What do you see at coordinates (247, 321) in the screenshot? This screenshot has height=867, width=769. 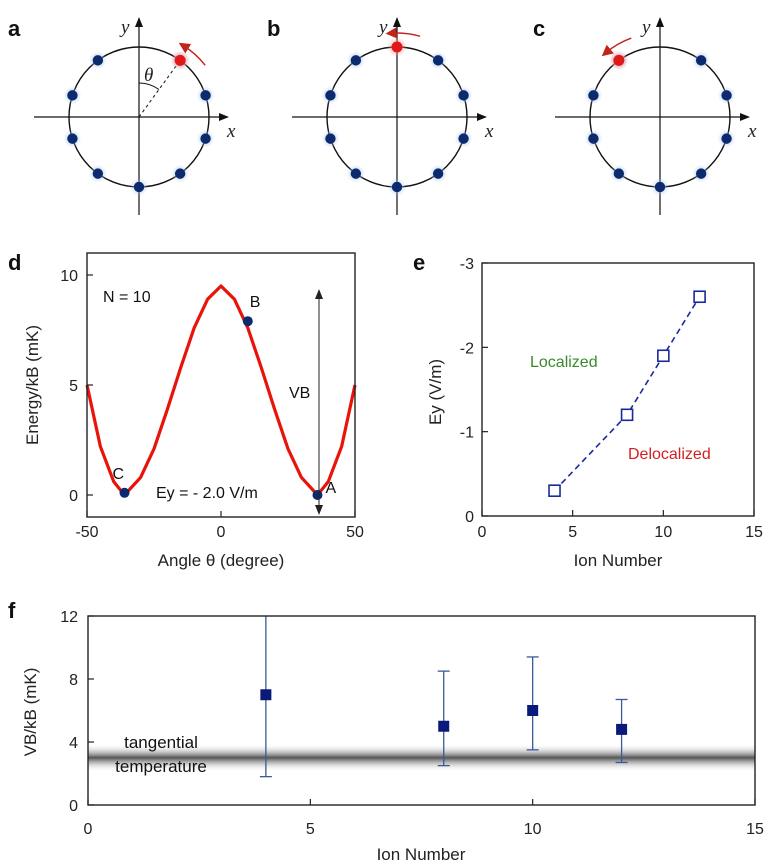 I see `energy-point-b` at bounding box center [247, 321].